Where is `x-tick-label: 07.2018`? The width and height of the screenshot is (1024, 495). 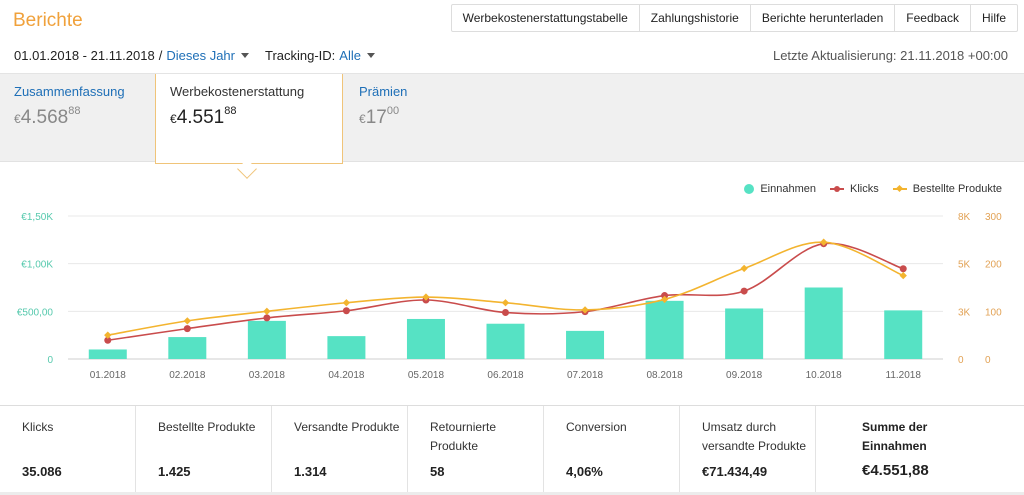 x-tick-label: 07.2018 is located at coordinates (585, 375).